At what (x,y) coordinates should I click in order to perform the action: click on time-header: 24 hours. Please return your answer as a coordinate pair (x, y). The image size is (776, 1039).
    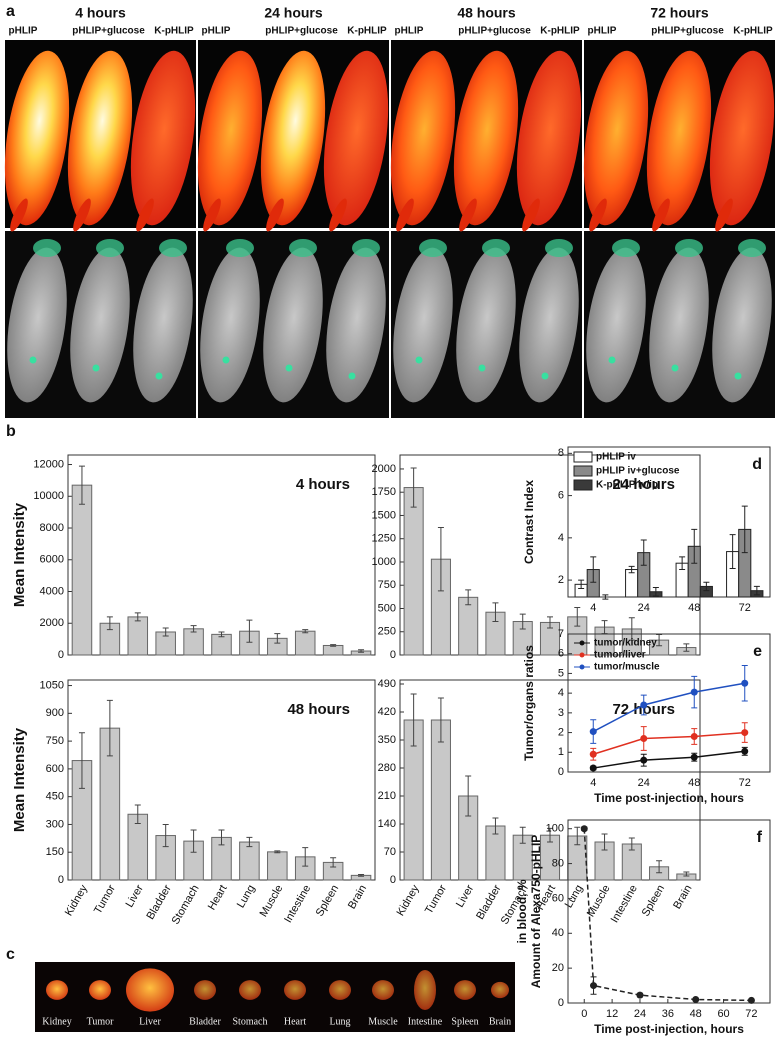
    Looking at the image, I should click on (293, 13).